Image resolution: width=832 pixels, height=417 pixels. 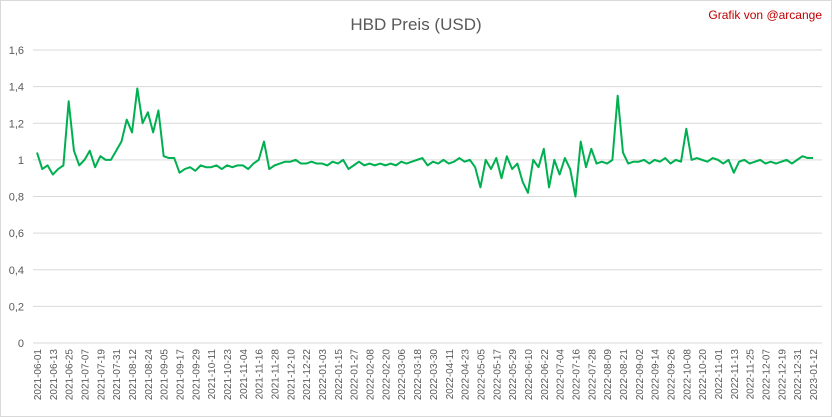 I want to click on x-tick-label: 2022-07-28, so click(x=592, y=375).